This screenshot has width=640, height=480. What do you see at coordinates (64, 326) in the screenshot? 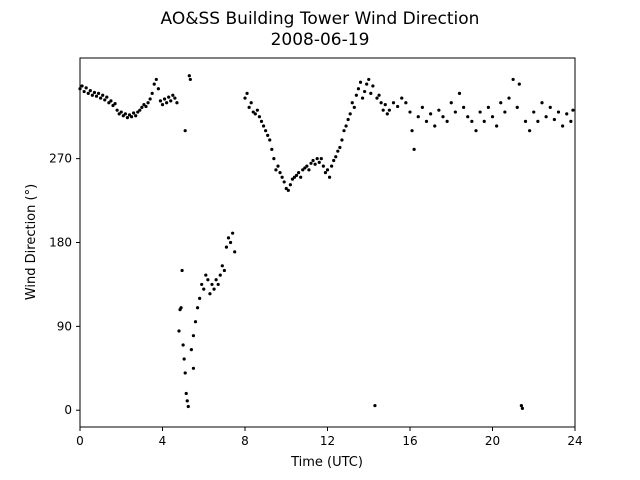
I see `y-tick-label: 90` at bounding box center [64, 326].